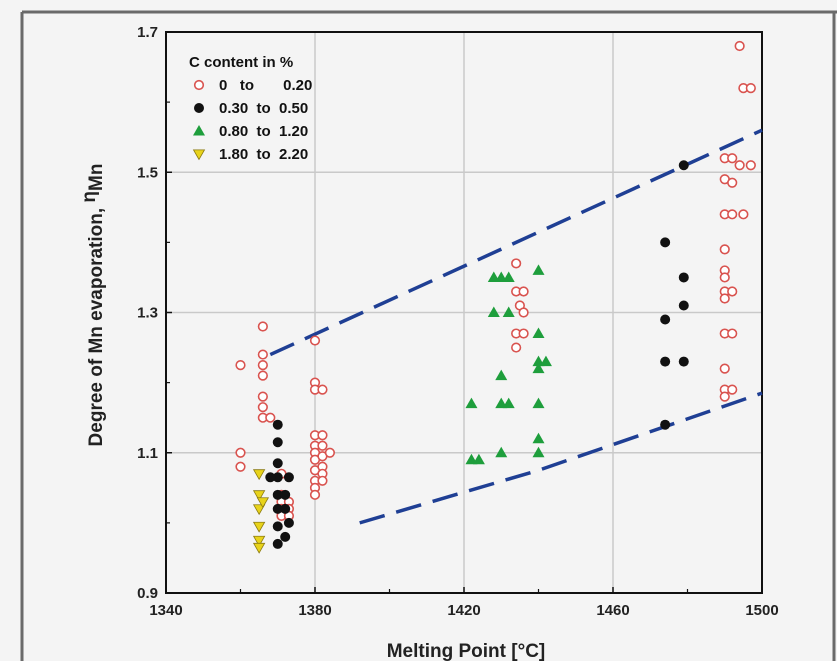  Describe the element at coordinates (165, 610) in the screenshot. I see `x-tick-label: 1340` at that location.